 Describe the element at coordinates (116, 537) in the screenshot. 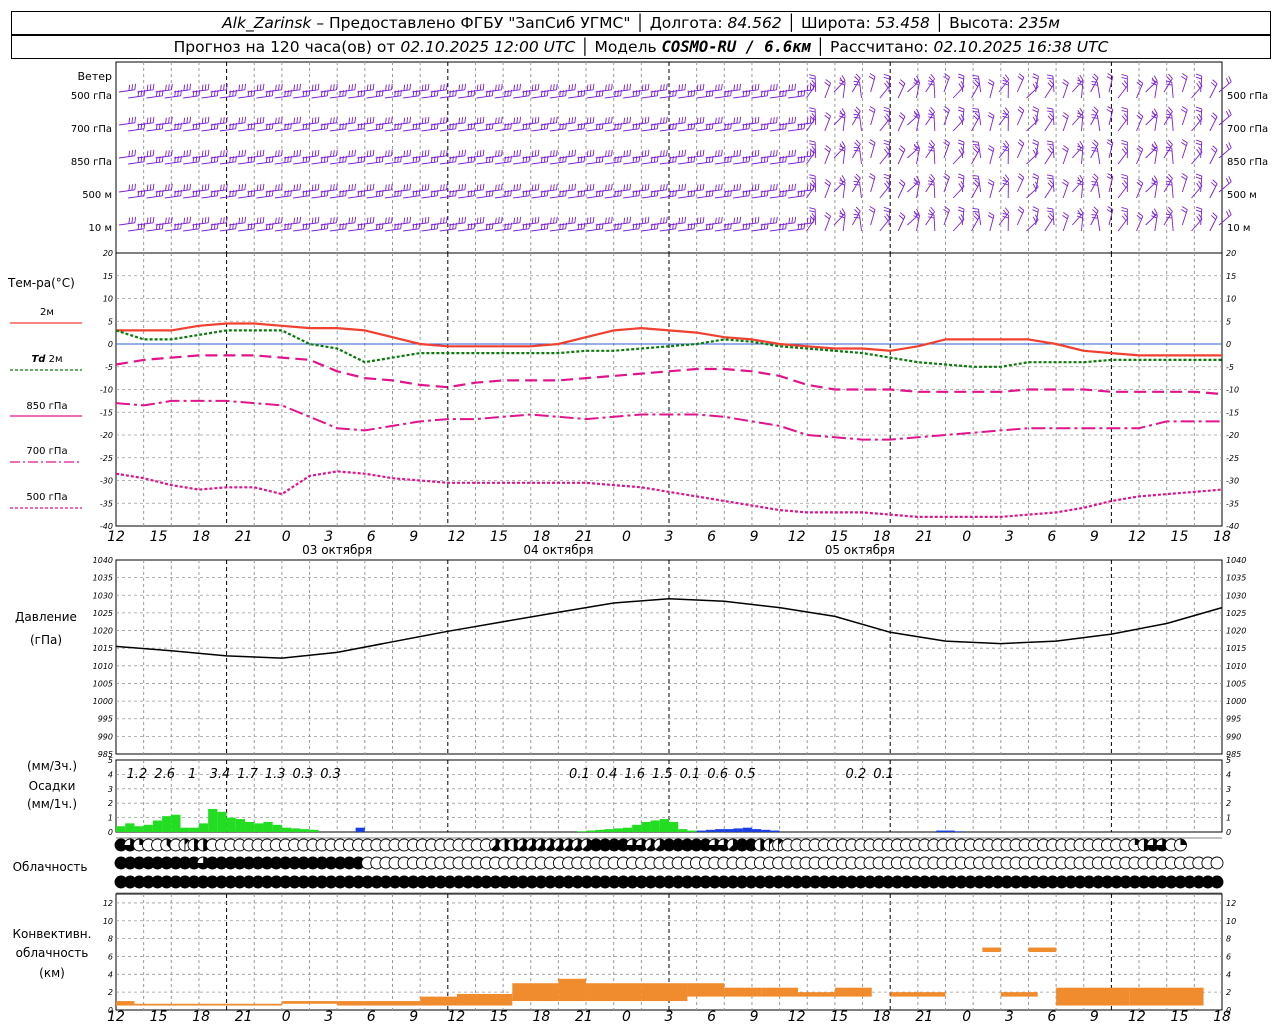

I see `time-tick-label: 12` at that location.